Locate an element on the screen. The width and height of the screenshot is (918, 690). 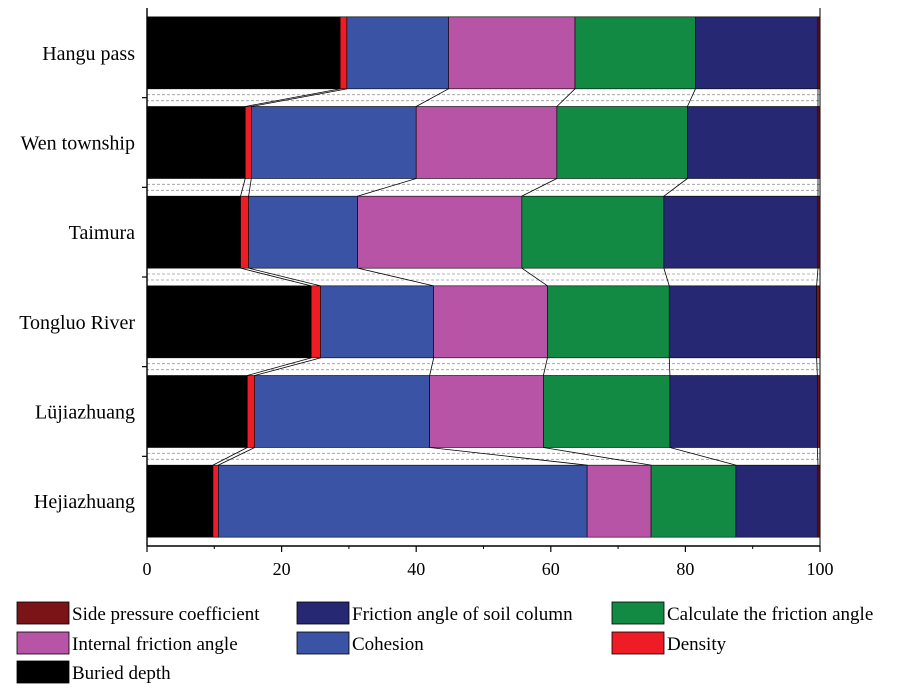
category-label: Lüjiazhuang is located at coordinates (85, 413).